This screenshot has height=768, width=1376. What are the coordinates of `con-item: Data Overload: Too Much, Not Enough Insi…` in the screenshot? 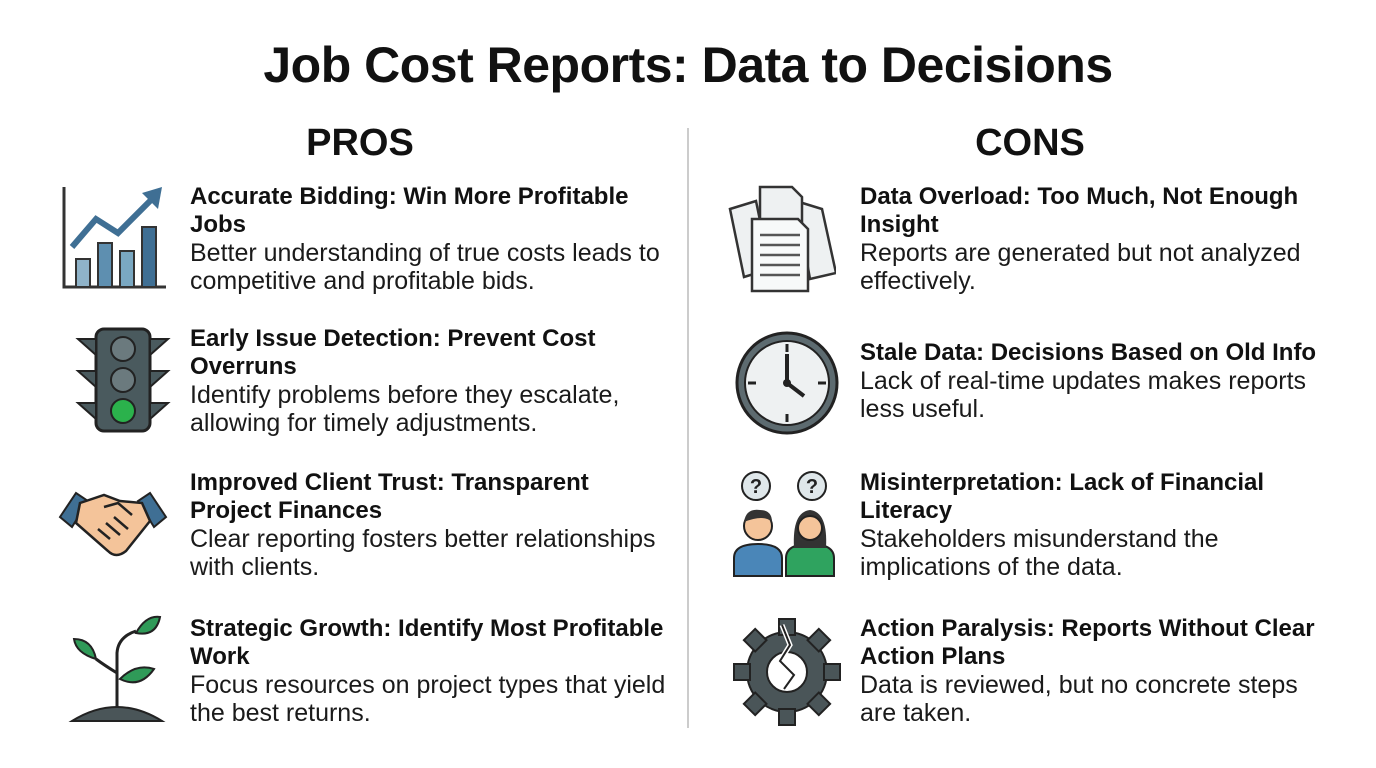 It's located at (1100, 239).